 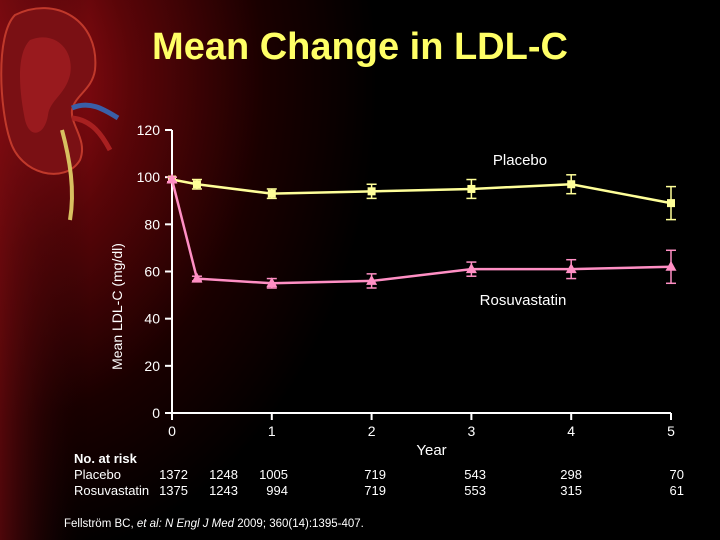 What do you see at coordinates (60, 114) in the screenshot?
I see `kidney-illustration` at bounding box center [60, 114].